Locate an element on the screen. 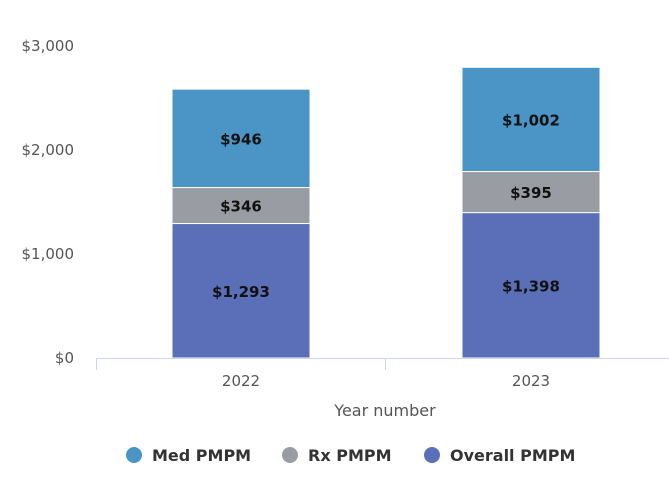 This screenshot has width=669, height=484. x-axis-title: Year number is located at coordinates (384, 410).